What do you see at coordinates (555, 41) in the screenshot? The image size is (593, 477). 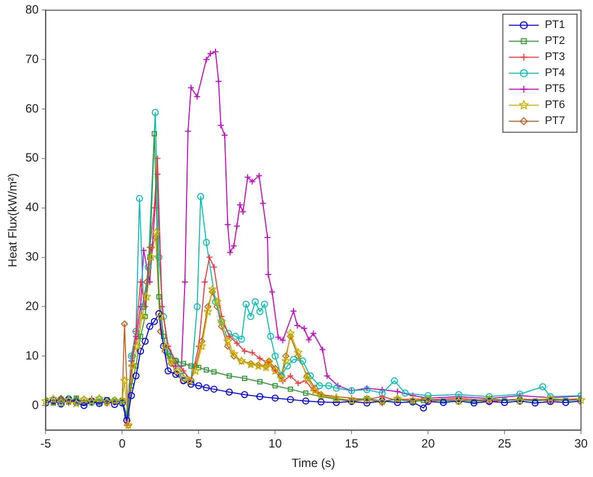 I see `legend-label: PT2` at bounding box center [555, 41].